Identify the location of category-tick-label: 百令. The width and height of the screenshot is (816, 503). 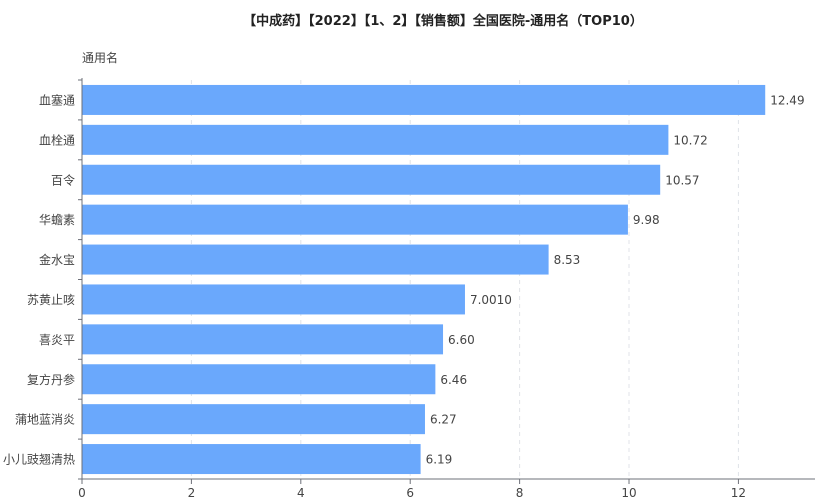
(63, 179).